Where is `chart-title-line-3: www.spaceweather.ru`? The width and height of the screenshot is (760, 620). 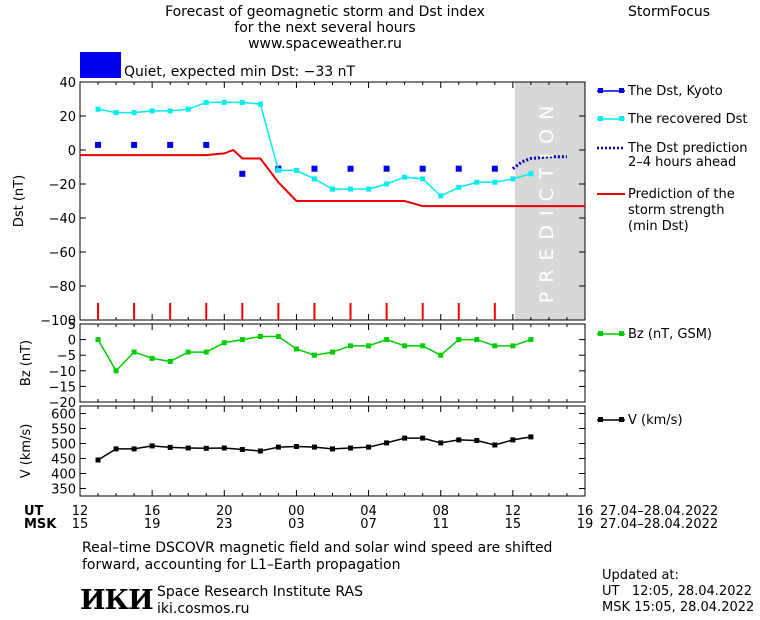 chart-title-line-3: www.spaceweather.ru is located at coordinates (325, 44).